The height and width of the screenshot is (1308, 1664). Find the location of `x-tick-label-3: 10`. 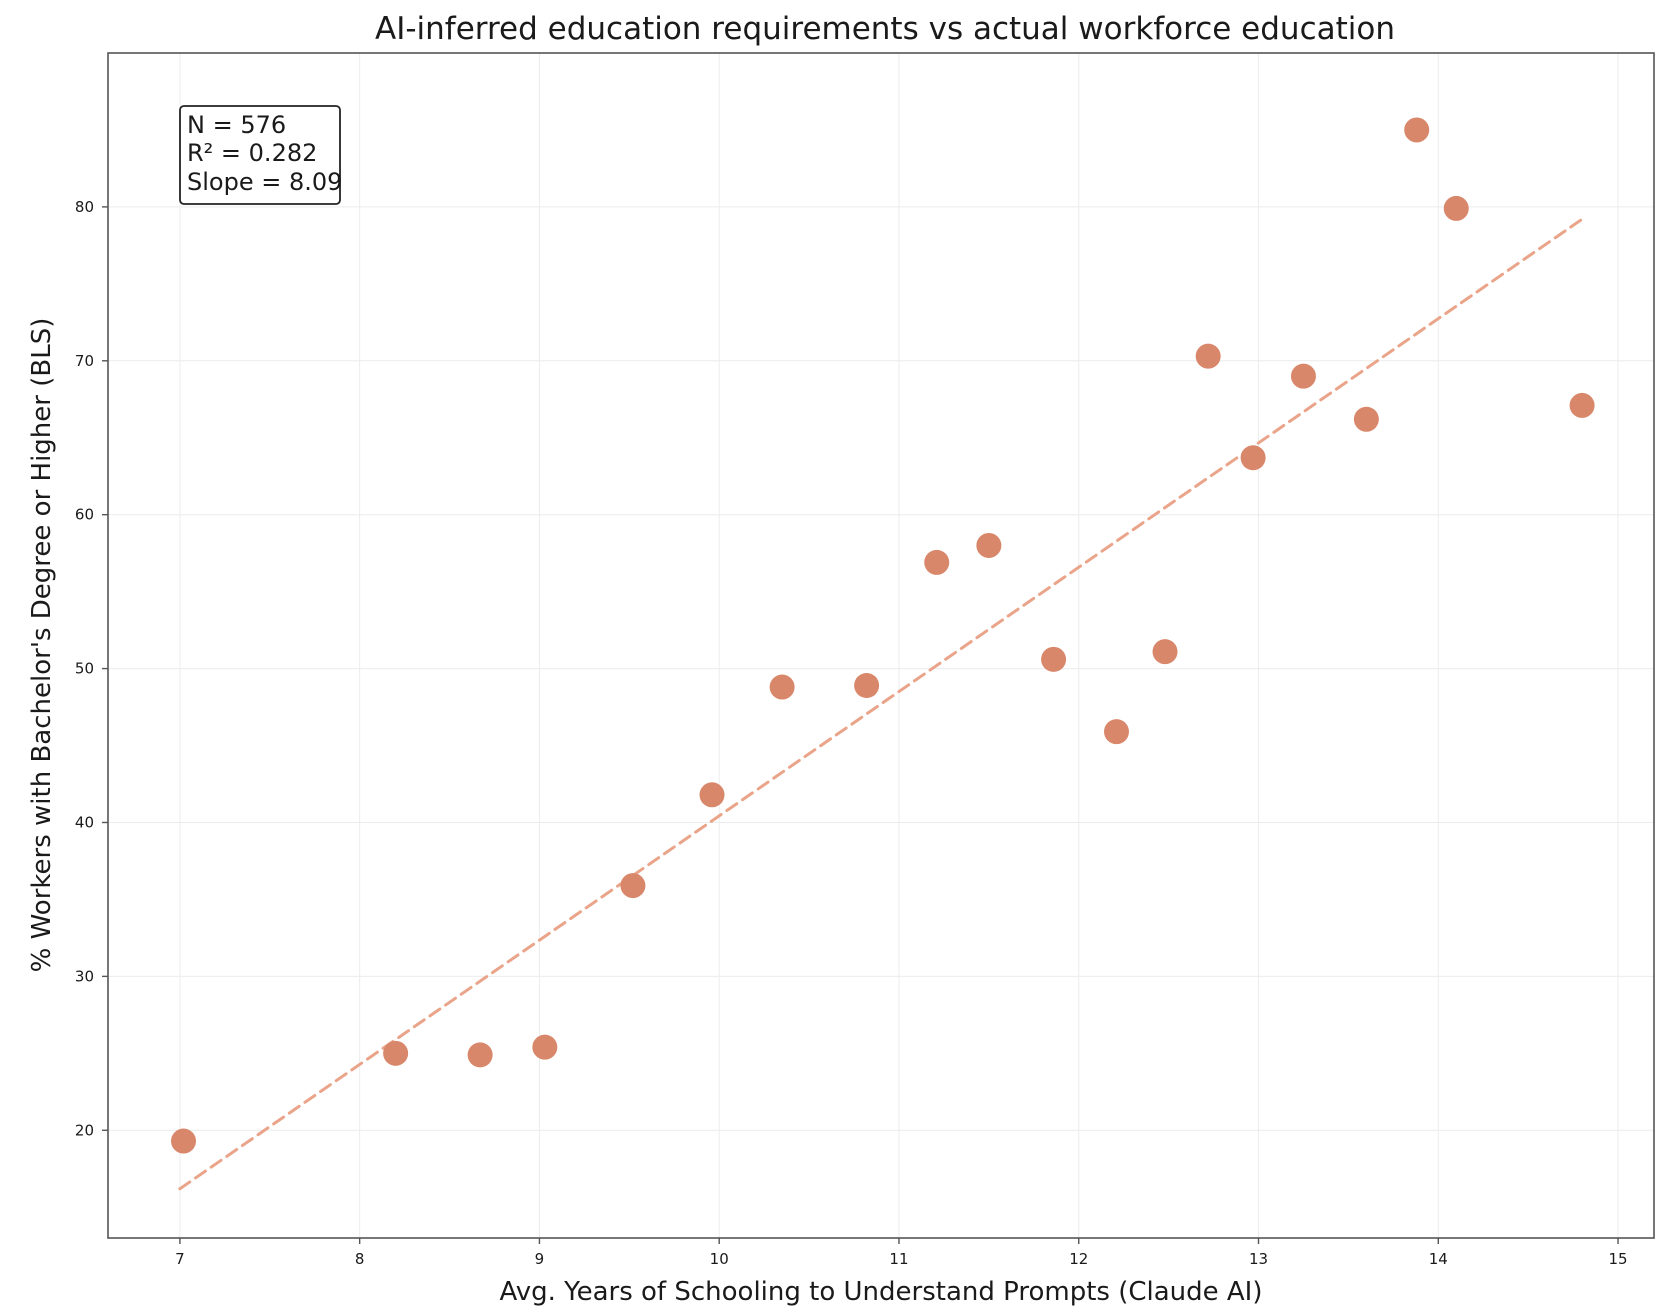

x-tick-label-3: 10 is located at coordinates (719, 1259).